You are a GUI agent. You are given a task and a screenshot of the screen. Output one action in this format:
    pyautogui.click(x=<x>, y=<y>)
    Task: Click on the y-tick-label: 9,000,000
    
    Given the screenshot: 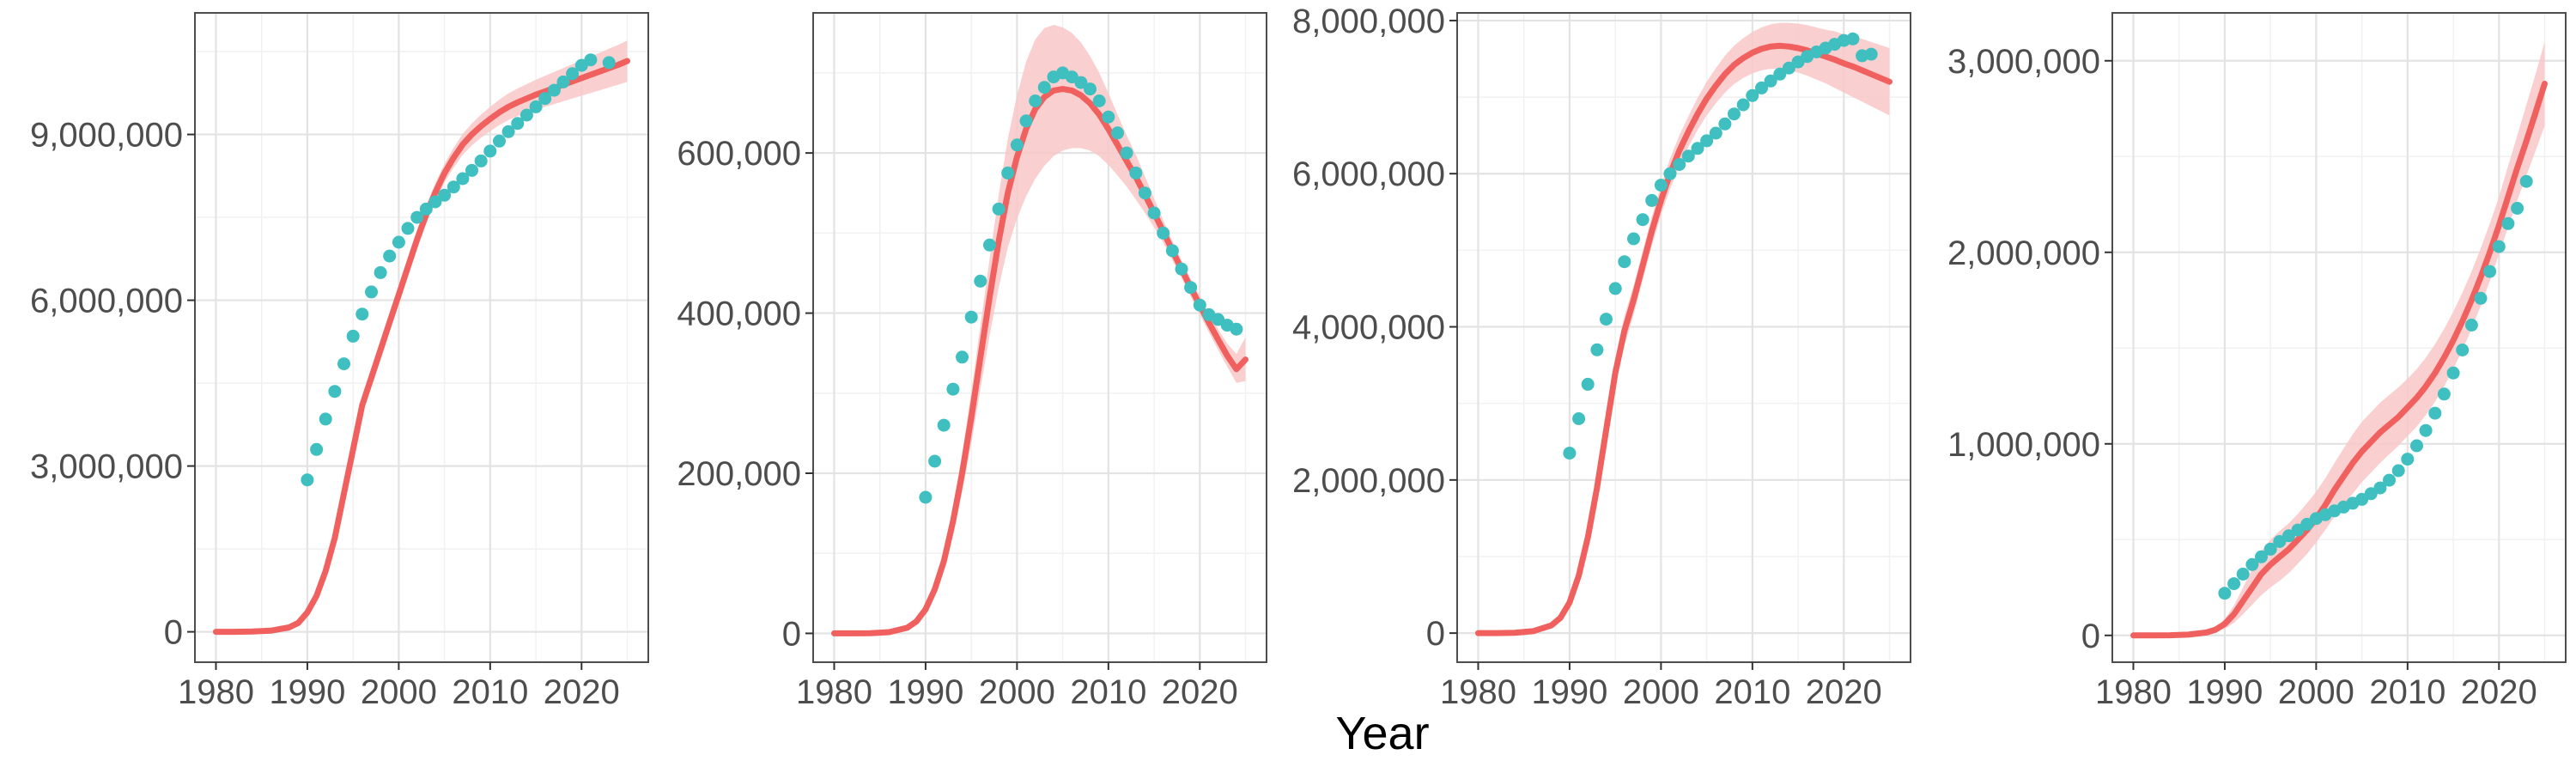 What is the action you would take?
    pyautogui.click(x=106, y=136)
    